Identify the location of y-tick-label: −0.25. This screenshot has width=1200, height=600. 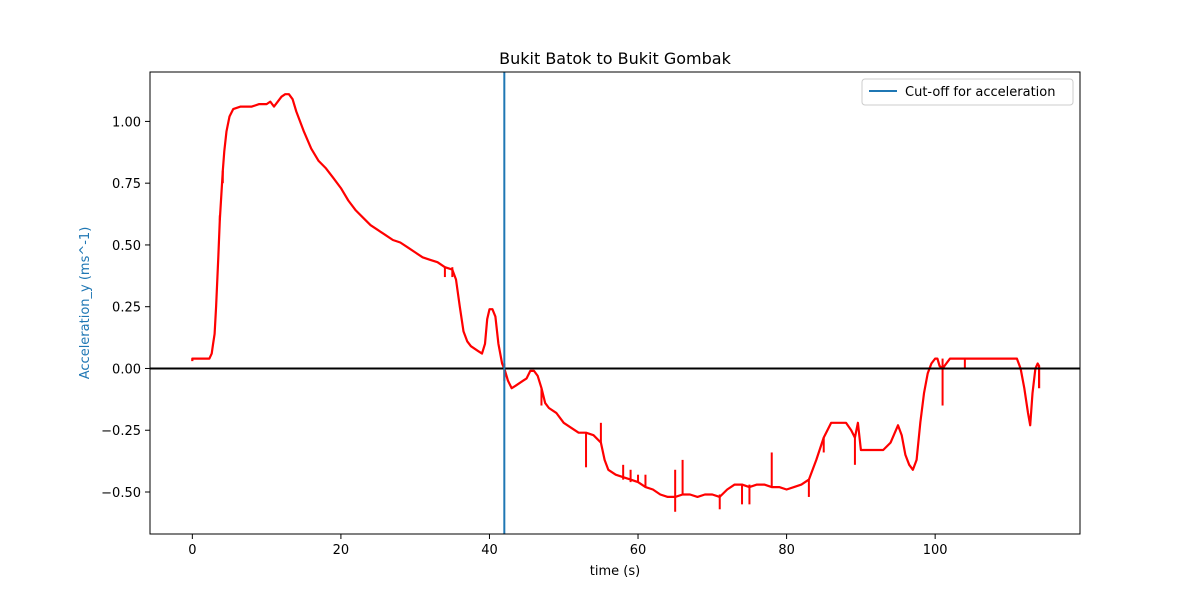
(121, 431).